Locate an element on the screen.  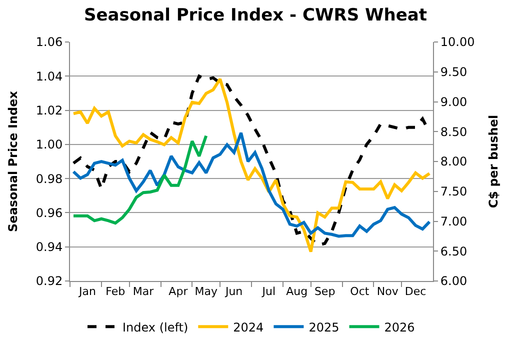
x-tick-label: Apr is located at coordinates (178, 291).